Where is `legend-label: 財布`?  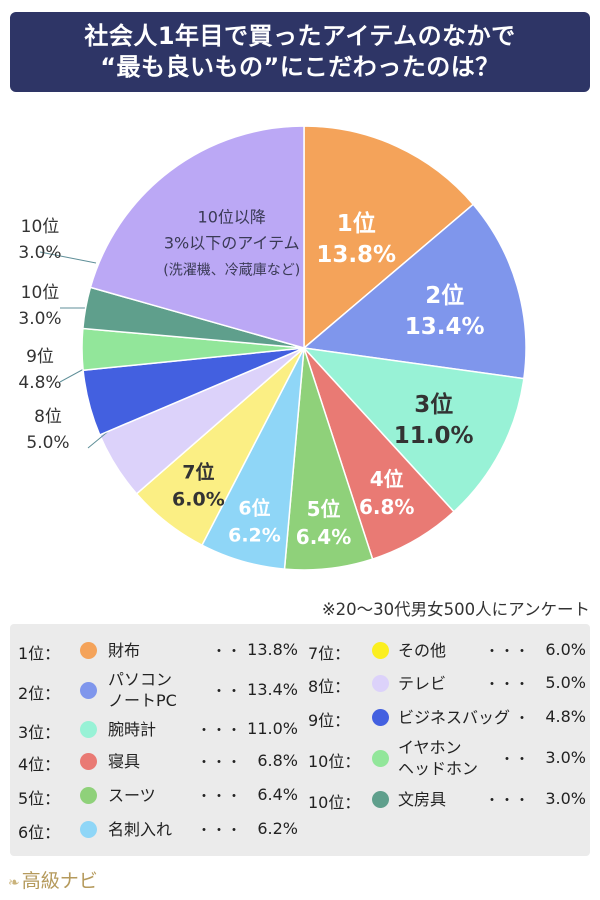 legend-label: 財布 is located at coordinates (124, 650).